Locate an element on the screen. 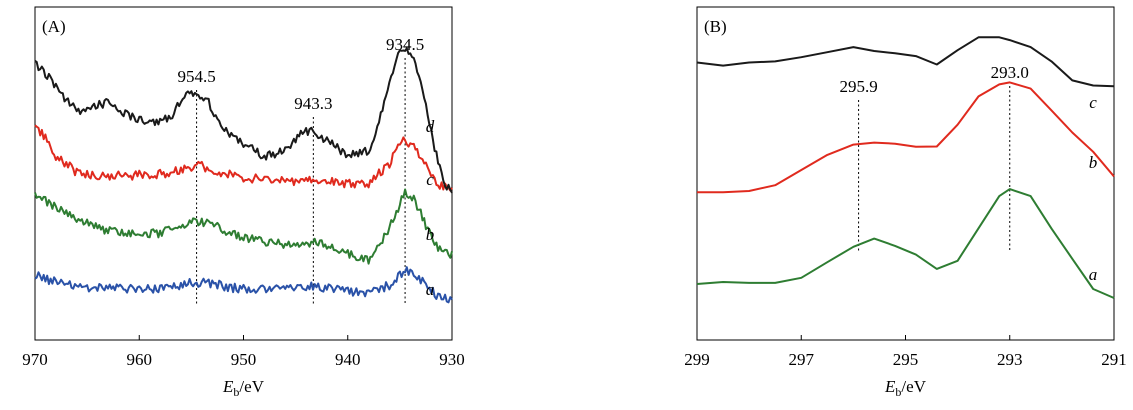  panel-a-series-label-b: b is located at coordinates (430, 234).